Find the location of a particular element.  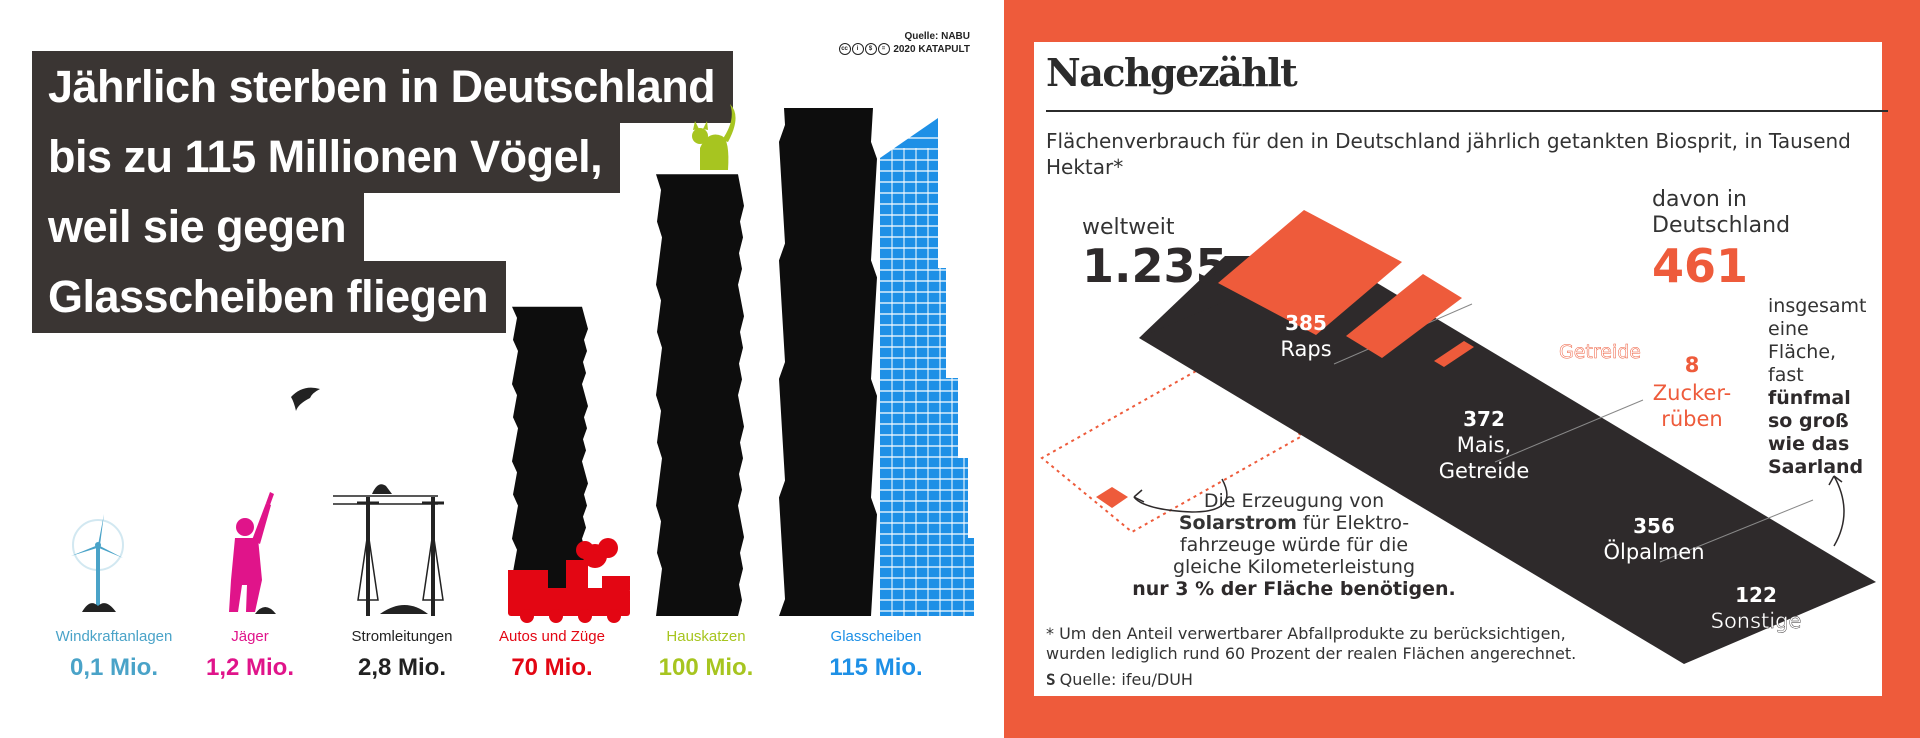

de-label-1: davon in is located at coordinates (1699, 199).